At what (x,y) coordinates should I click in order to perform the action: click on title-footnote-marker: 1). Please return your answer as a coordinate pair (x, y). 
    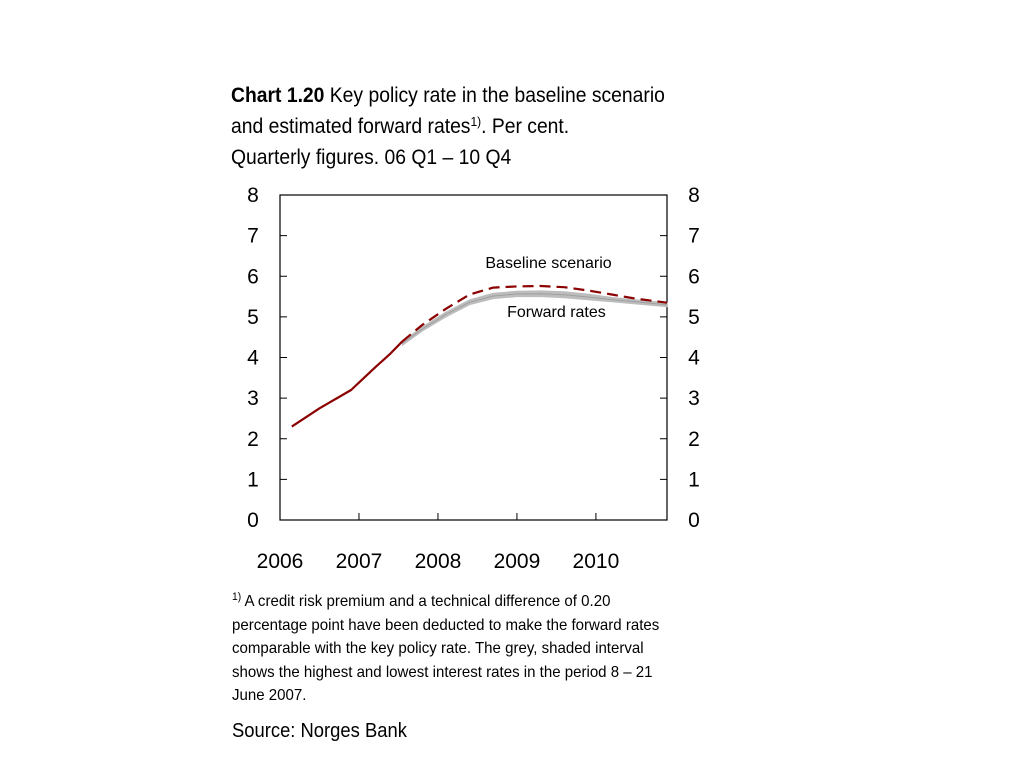
    Looking at the image, I should click on (476, 121).